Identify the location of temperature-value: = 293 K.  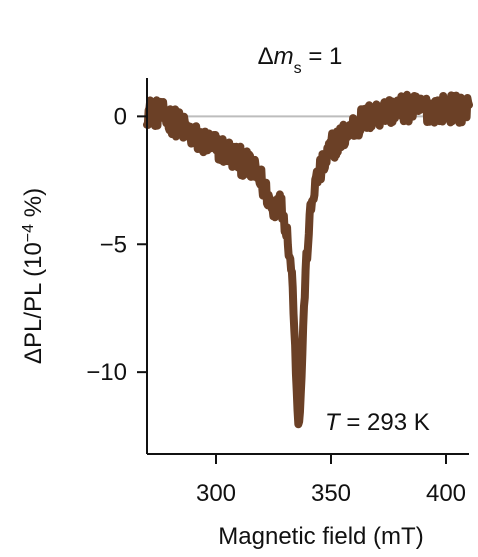
(385, 422).